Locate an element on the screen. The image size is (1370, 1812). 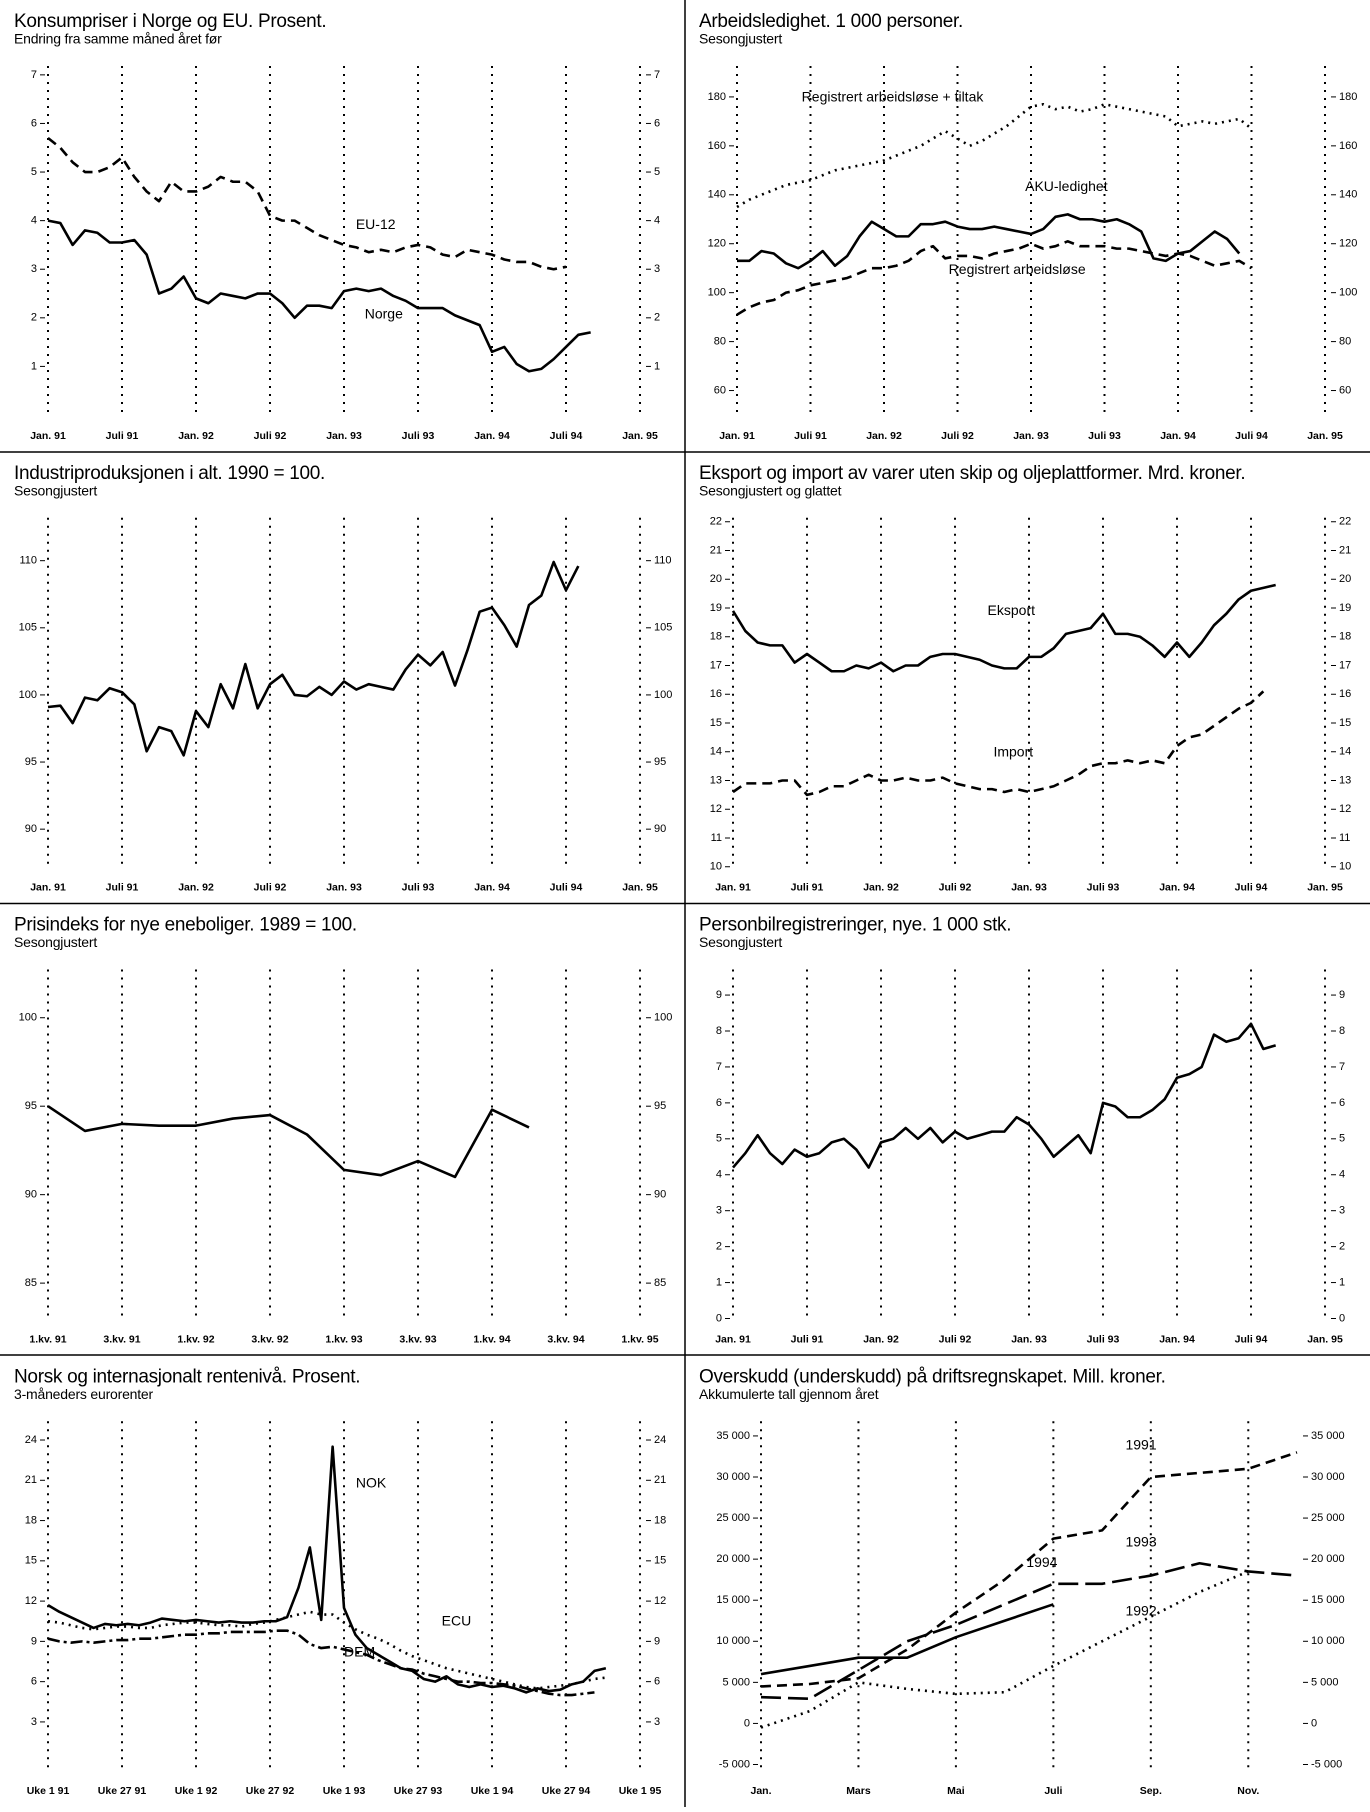
y-tick-label: 180 is located at coordinates (717, 97).